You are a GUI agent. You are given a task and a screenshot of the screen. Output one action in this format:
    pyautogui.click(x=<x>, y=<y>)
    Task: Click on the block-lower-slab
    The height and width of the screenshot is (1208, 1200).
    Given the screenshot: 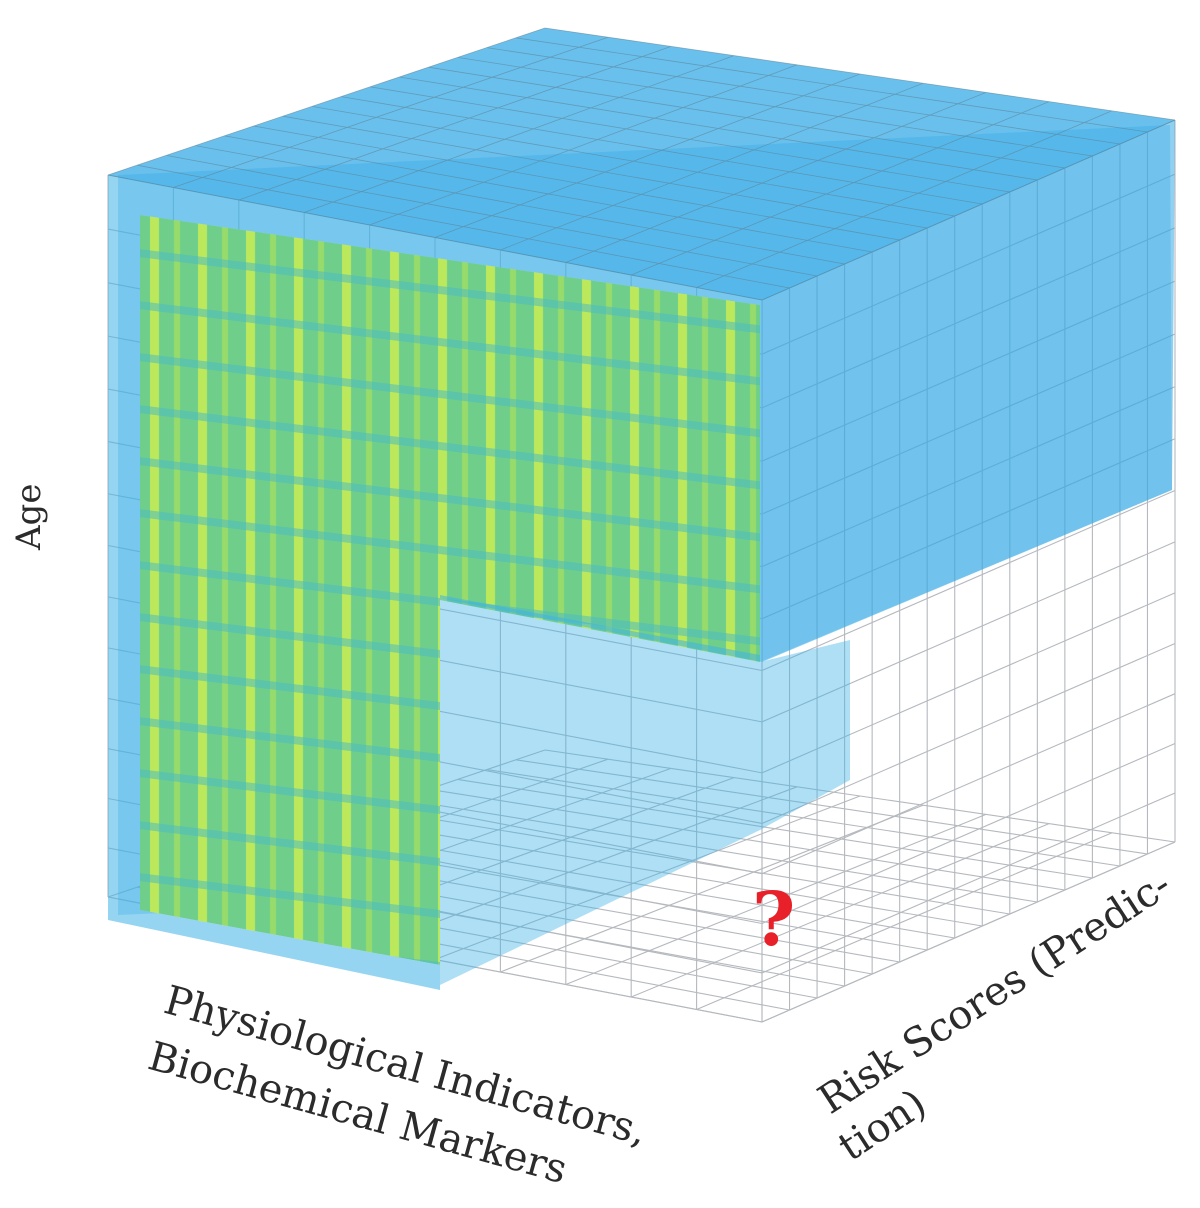 What is the action you would take?
    pyautogui.click(x=645, y=792)
    